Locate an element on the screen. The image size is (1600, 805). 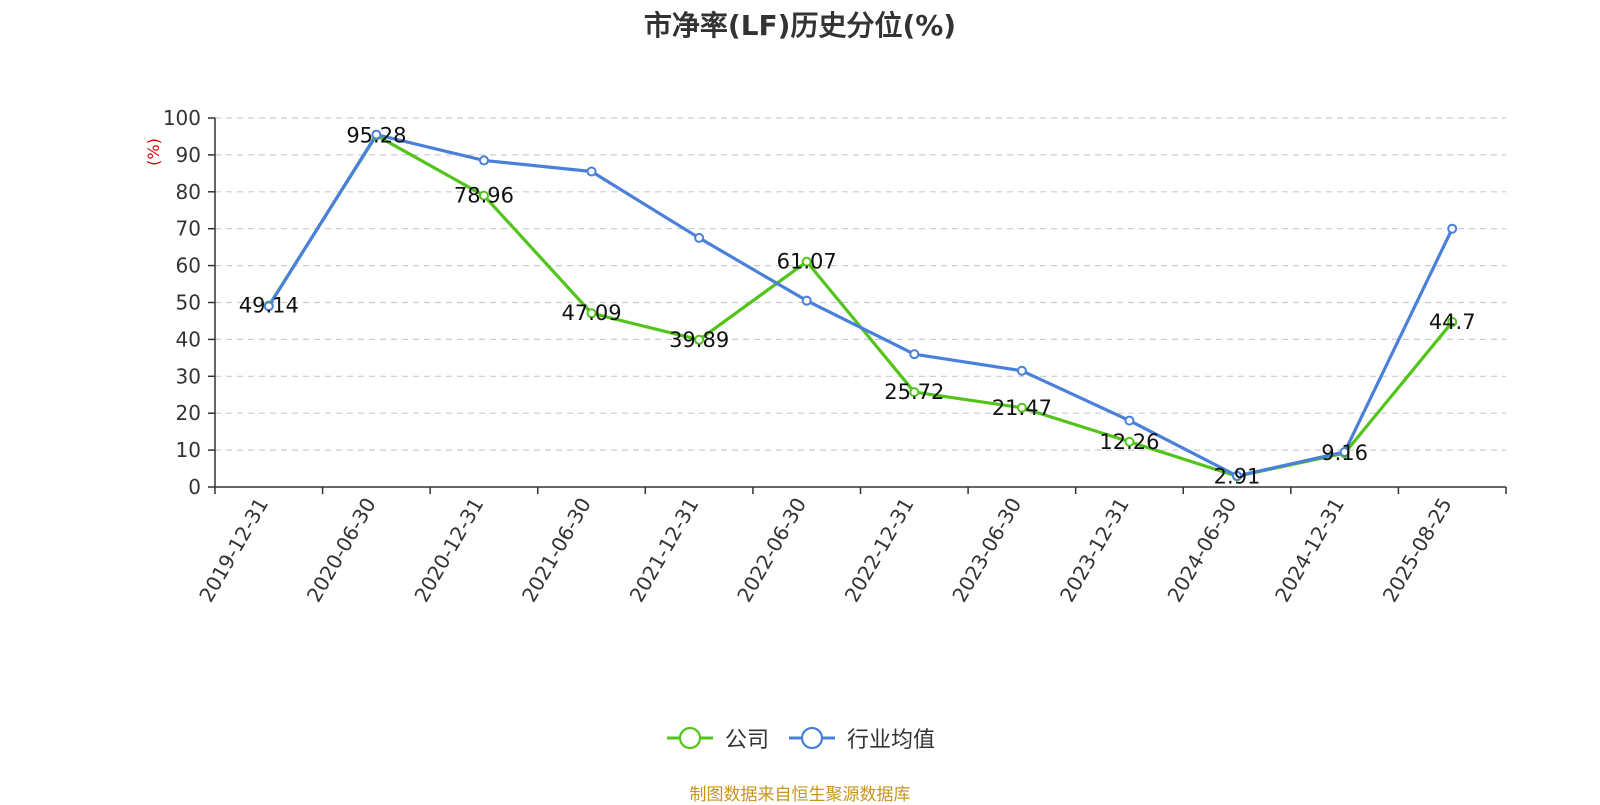
legend-item-industry-avg: 行业均值 is located at coordinates (861, 738).